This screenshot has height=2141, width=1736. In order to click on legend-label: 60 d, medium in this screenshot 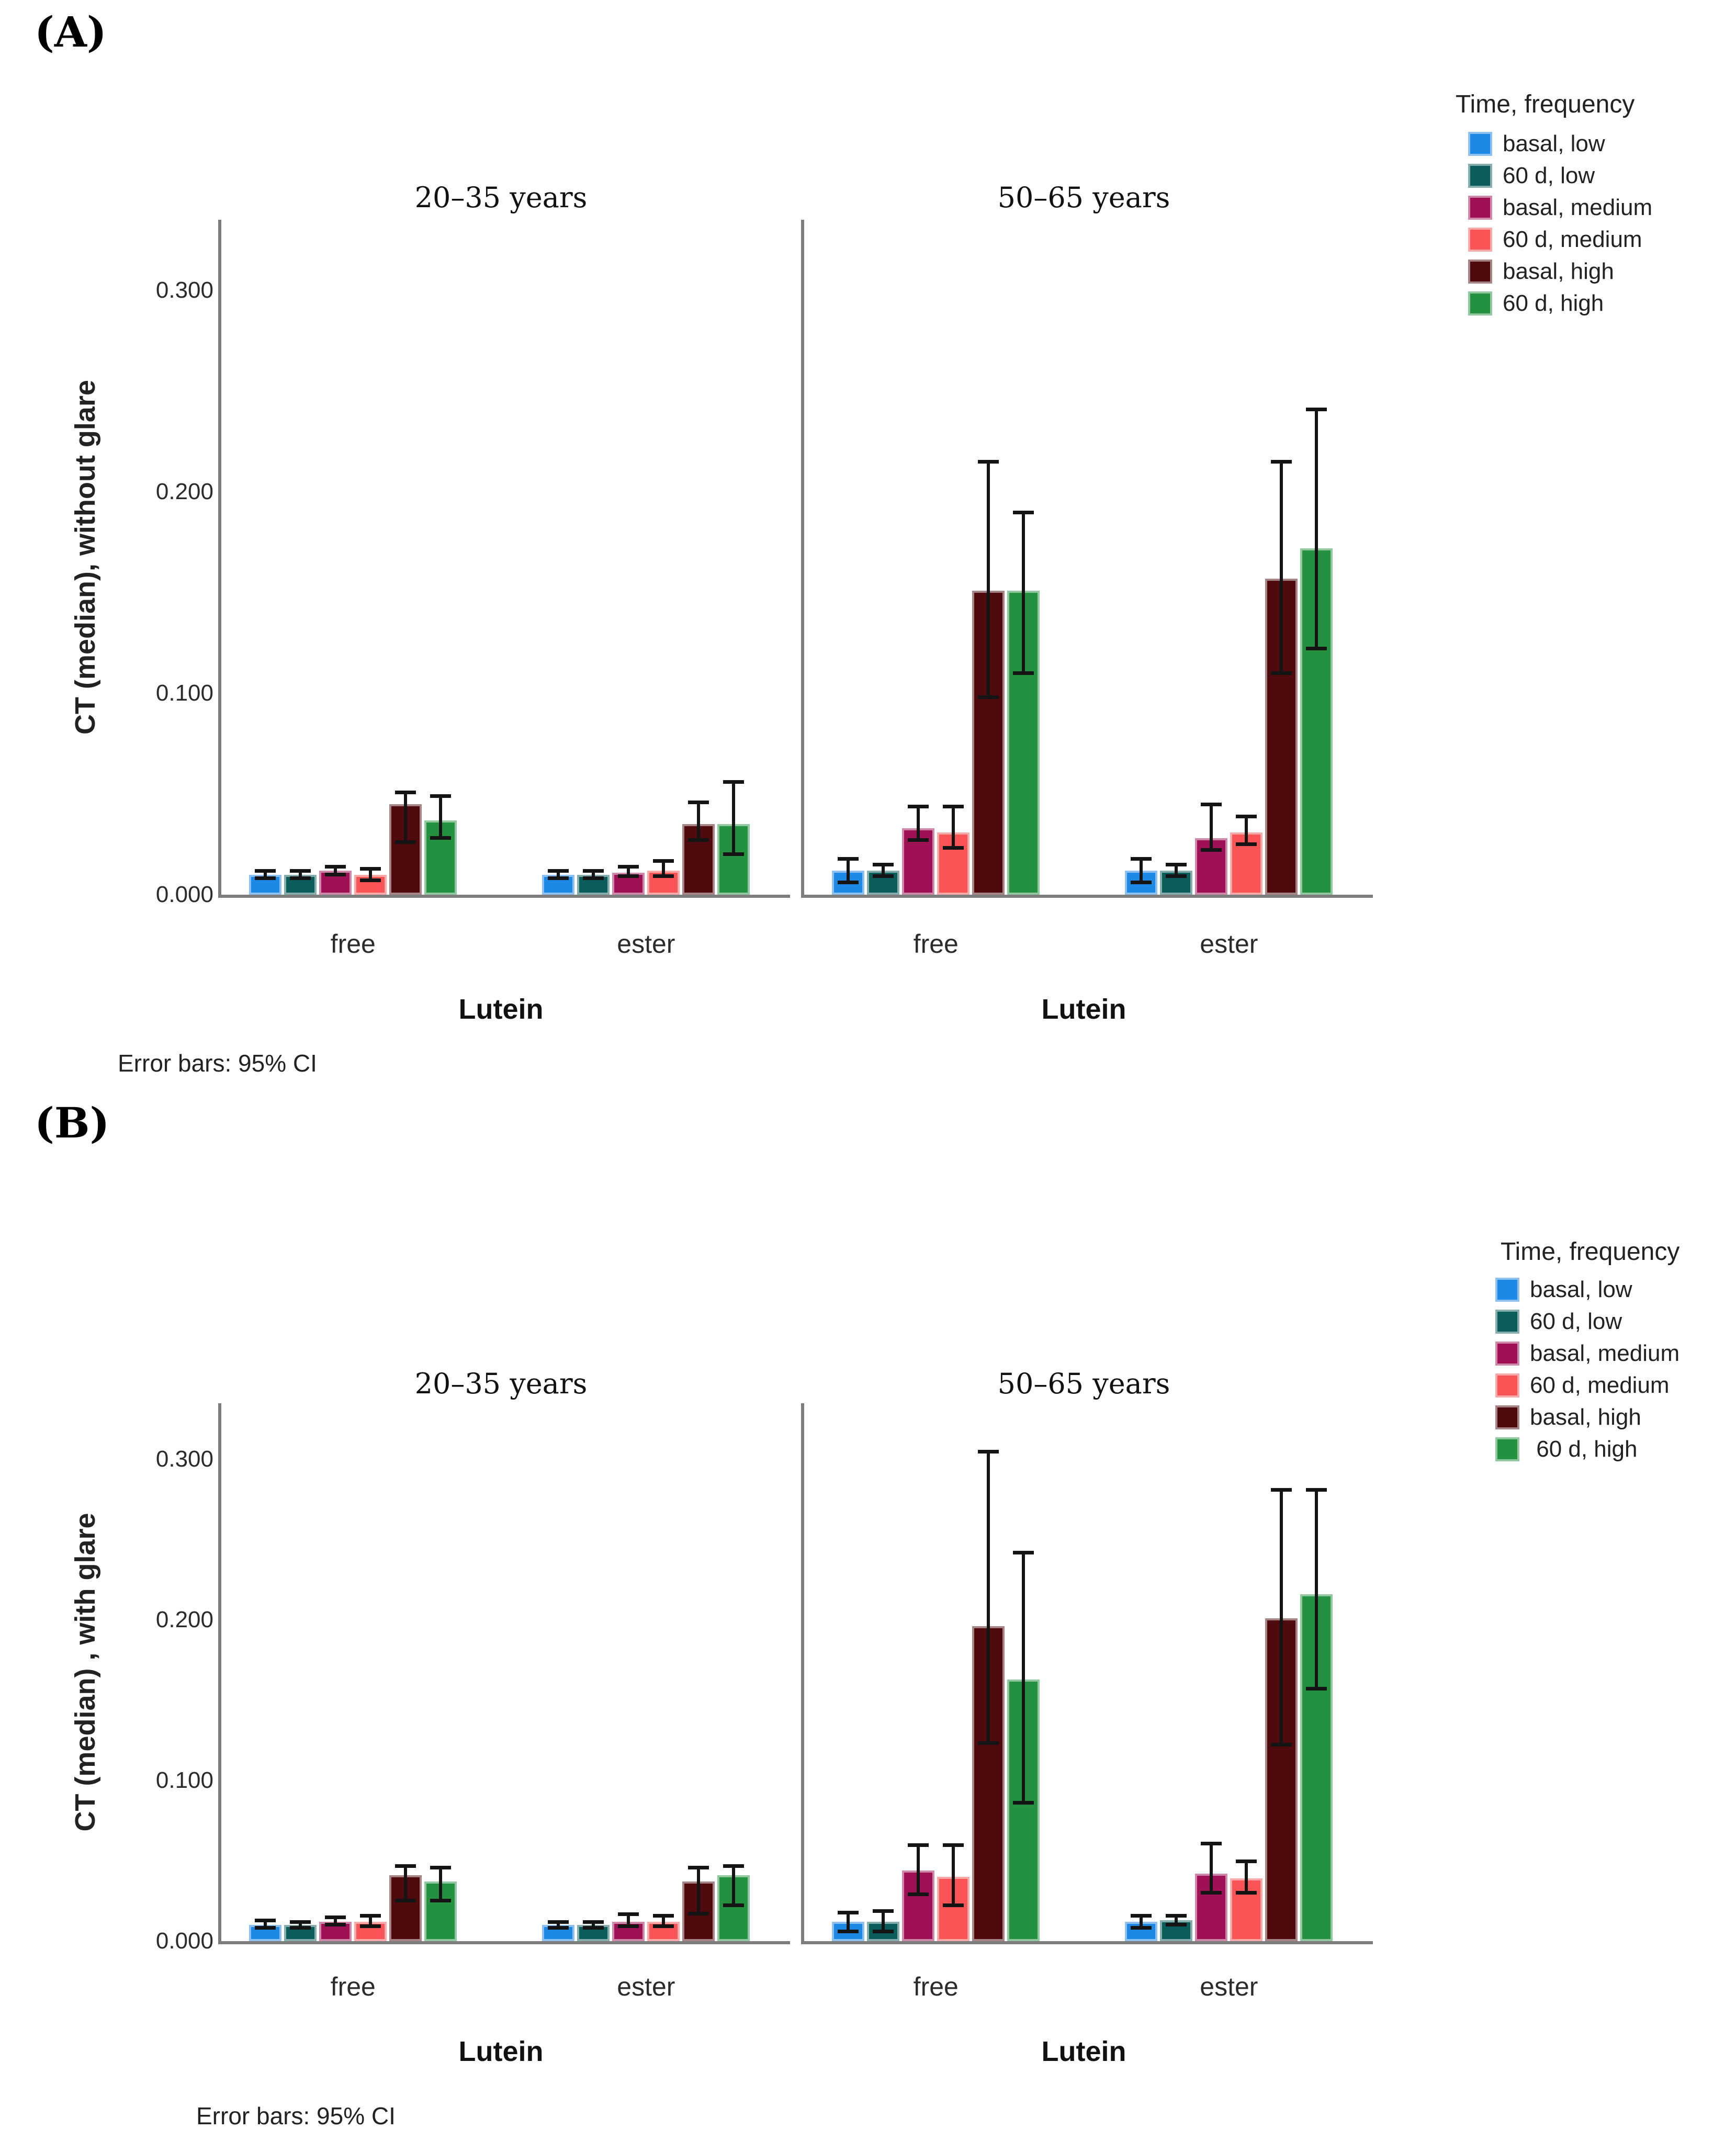, I will do `click(1573, 239)`.